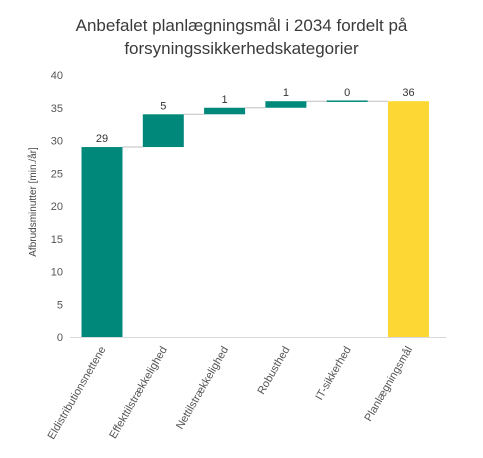 This screenshot has height=458, width=483. I want to click on data-label: 0, so click(347, 93).